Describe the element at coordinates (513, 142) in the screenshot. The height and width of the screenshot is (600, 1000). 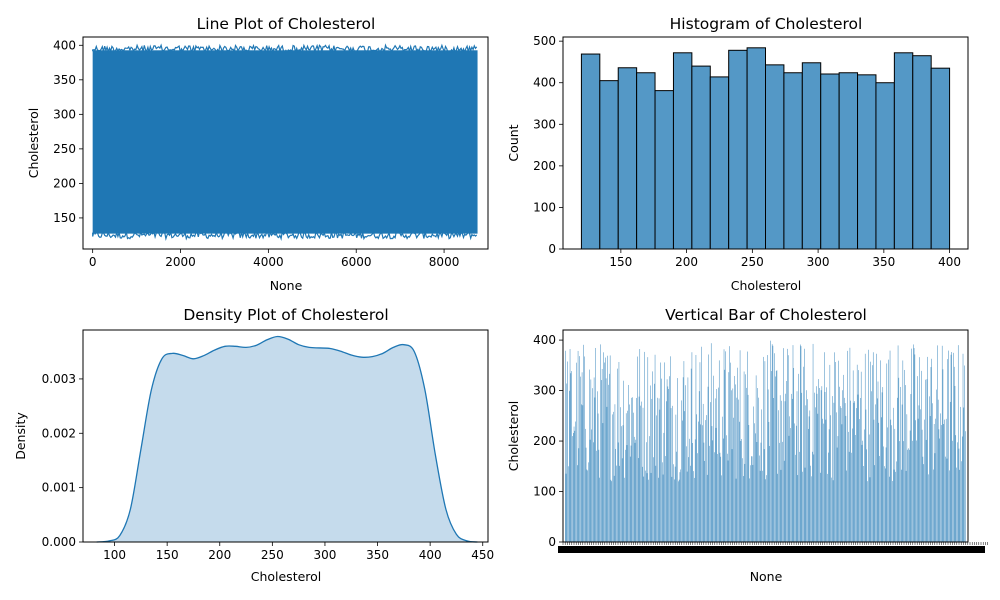
I see `histogram-ylabel: Count` at that location.